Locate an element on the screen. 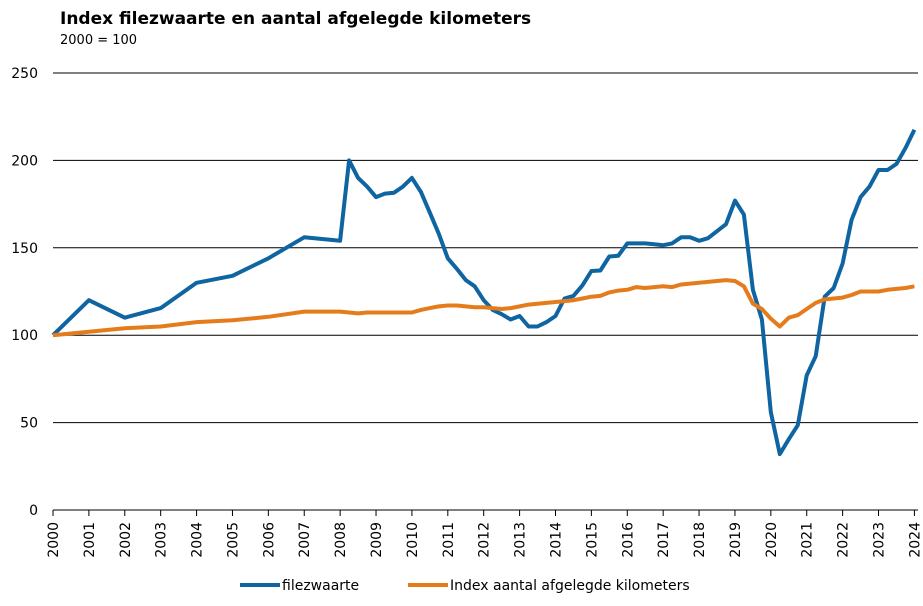  x-tick-label: 2008 is located at coordinates (341, 540).